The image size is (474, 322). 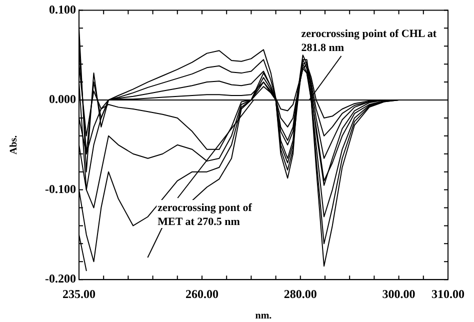 What do you see at coordinates (300, 293) in the screenshot?
I see `x-tick-label: 280.00` at bounding box center [300, 293].